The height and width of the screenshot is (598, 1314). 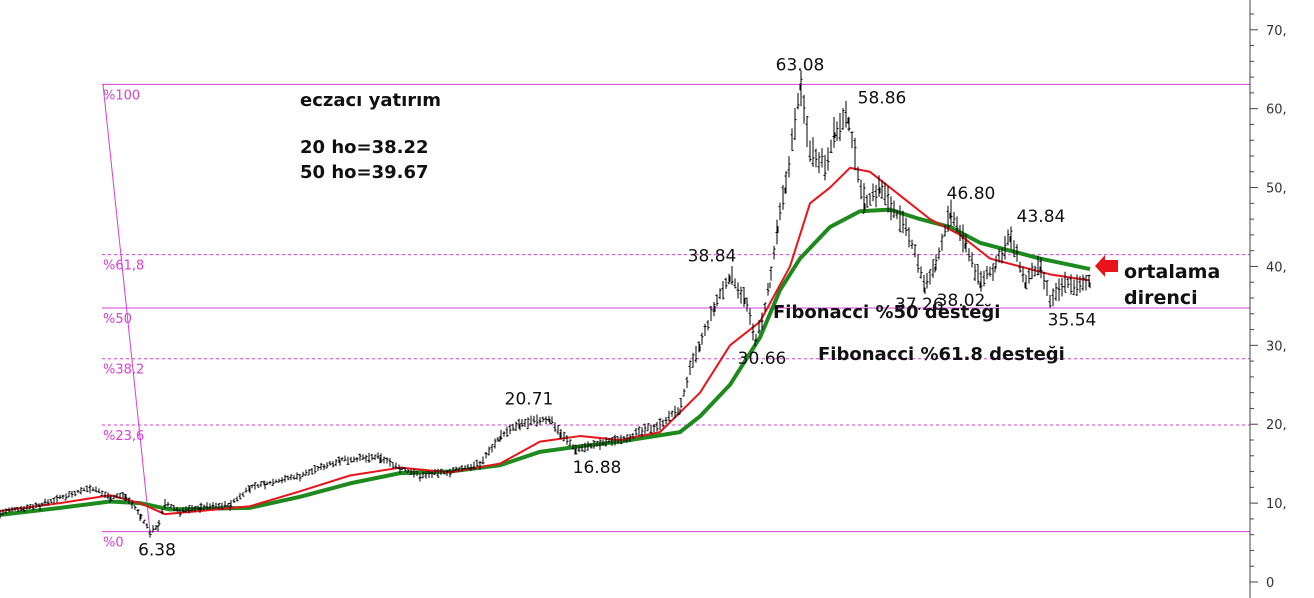 I want to click on fib-label-5: %0, so click(x=113, y=543).